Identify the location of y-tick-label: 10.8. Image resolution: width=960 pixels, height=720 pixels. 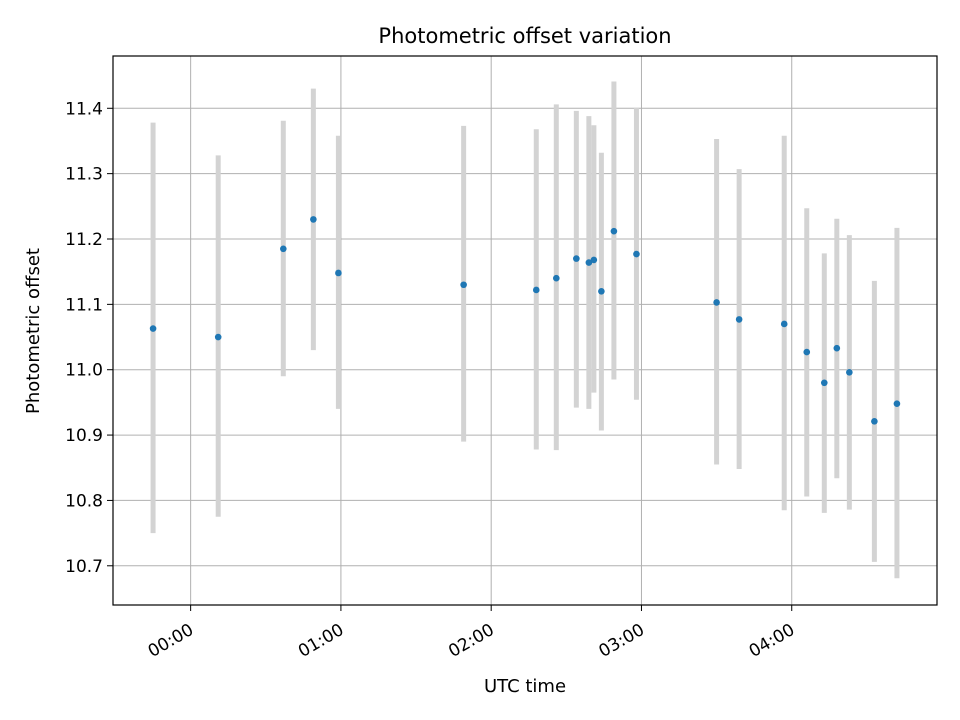
(84, 501).